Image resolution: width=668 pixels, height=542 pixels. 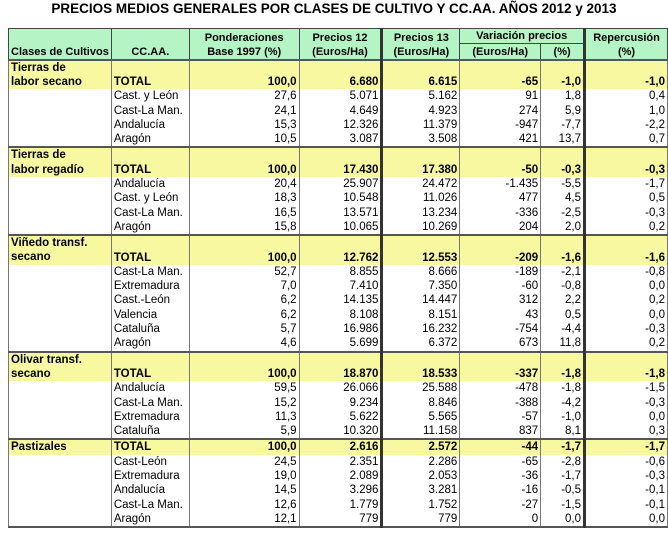 I want to click on var-euros: -754, so click(x=500, y=329).